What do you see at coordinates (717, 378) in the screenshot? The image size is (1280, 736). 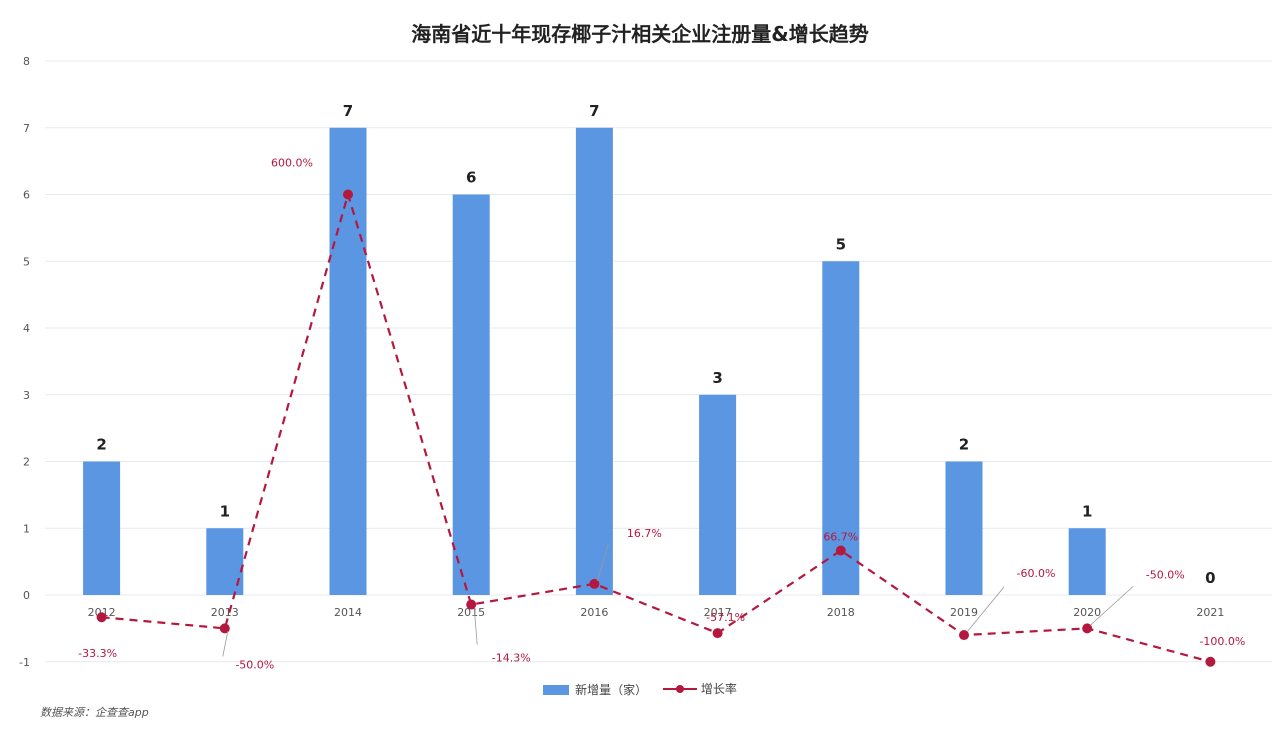 I see `bar-value-label: 3` at bounding box center [717, 378].